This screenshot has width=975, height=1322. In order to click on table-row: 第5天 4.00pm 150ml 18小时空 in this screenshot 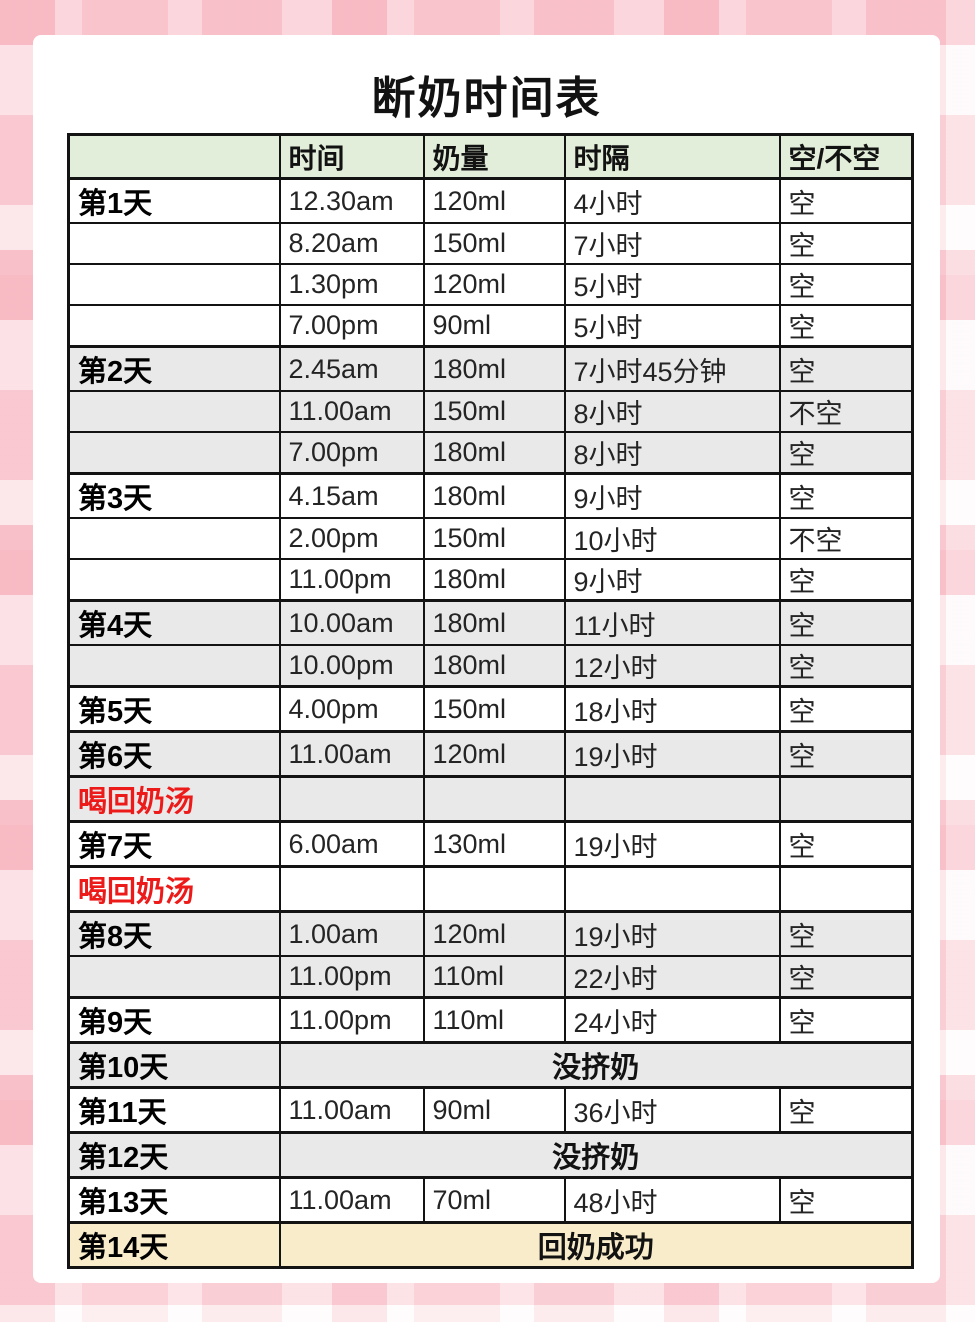, I will do `click(490, 709)`.